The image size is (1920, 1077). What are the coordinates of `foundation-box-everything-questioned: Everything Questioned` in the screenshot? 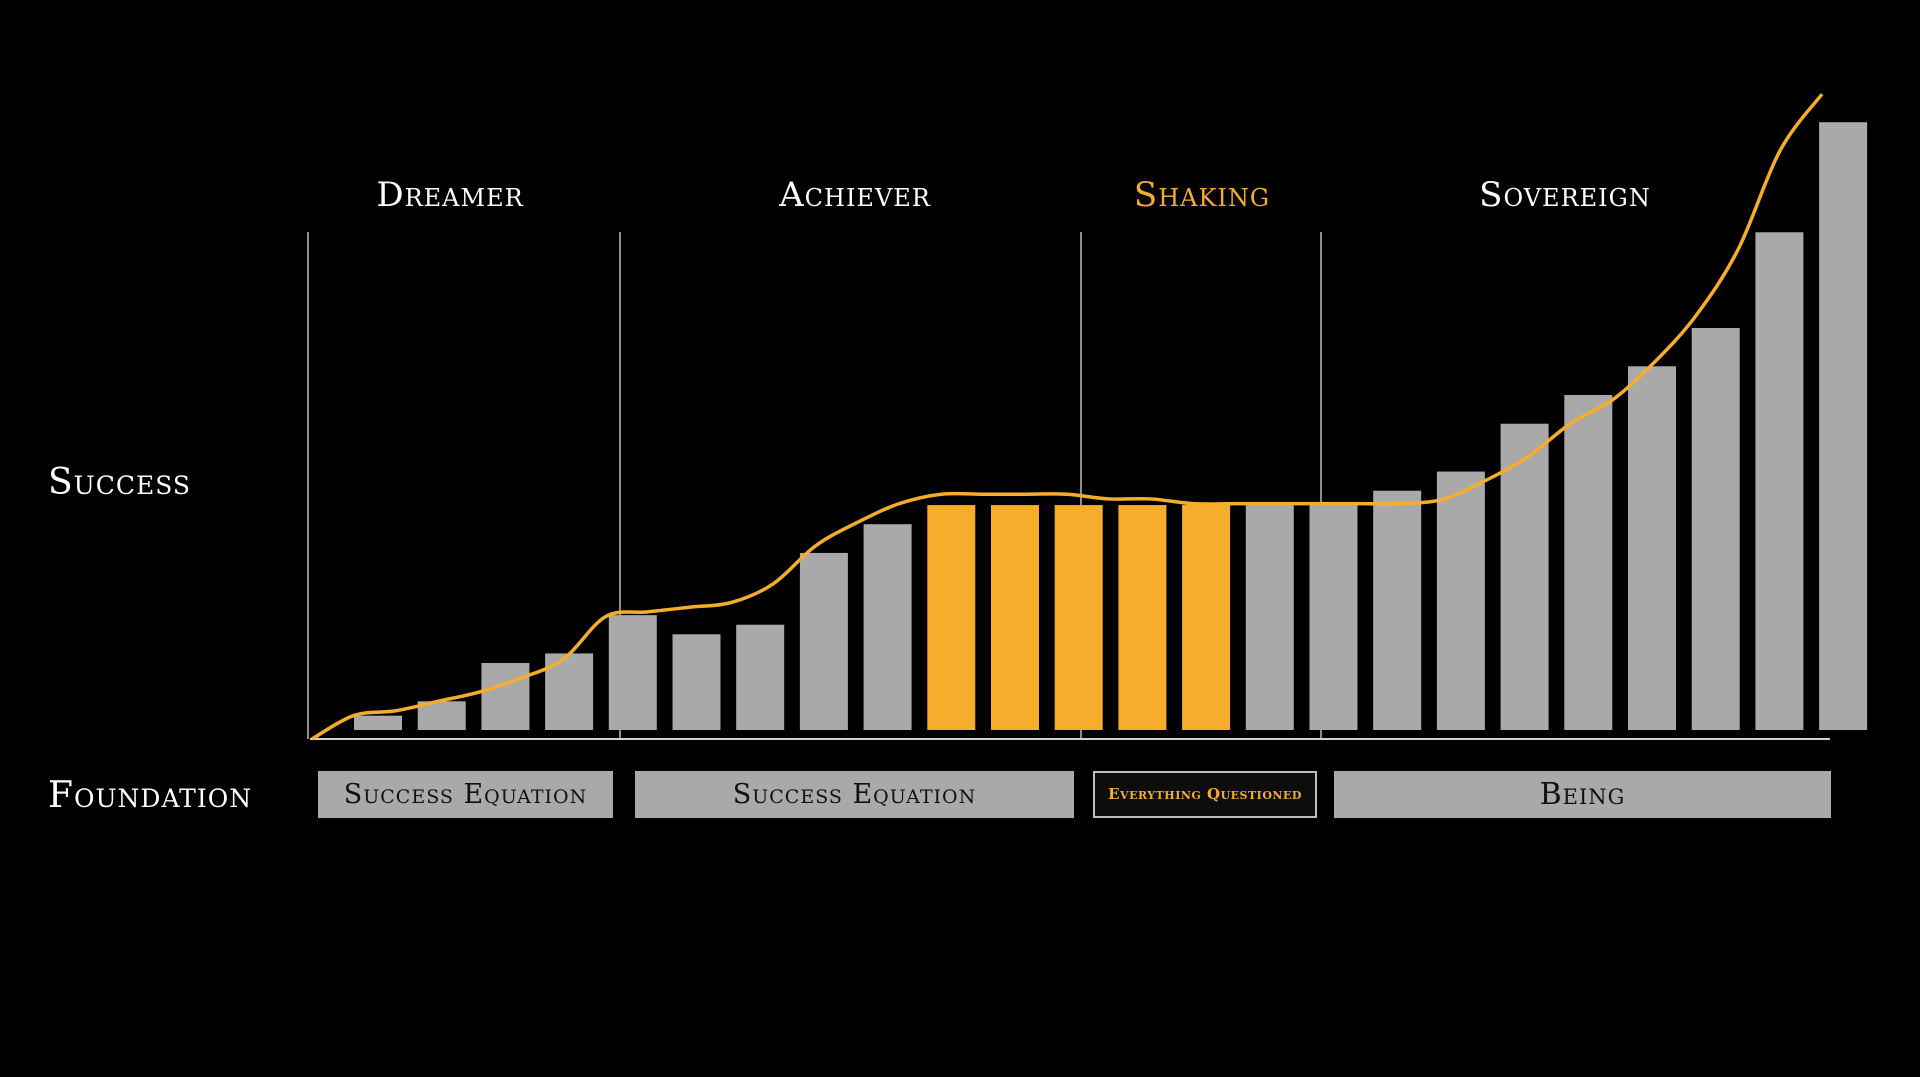 It's located at (1205, 794).